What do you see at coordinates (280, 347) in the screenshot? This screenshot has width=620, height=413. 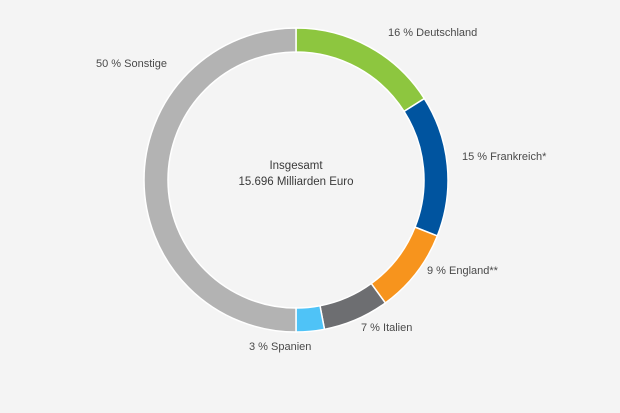 I see `slice-label-4: 3 % Spanien` at bounding box center [280, 347].